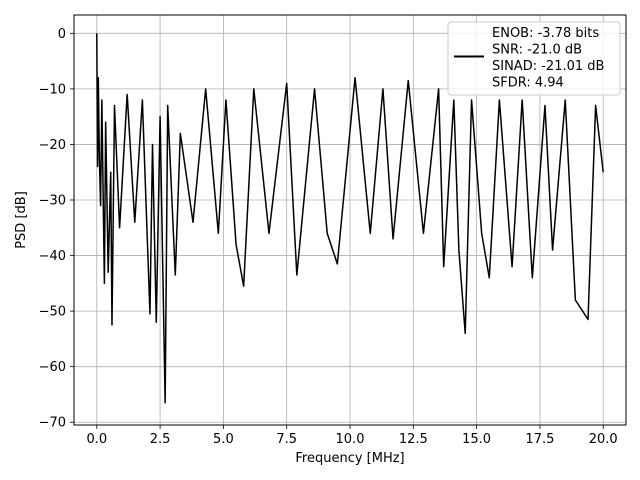 Image resolution: width=640 pixels, height=480 pixels. Describe the element at coordinates (528, 83) in the screenshot. I see `legend-sfdr-label: SFDR: 4.94` at that location.